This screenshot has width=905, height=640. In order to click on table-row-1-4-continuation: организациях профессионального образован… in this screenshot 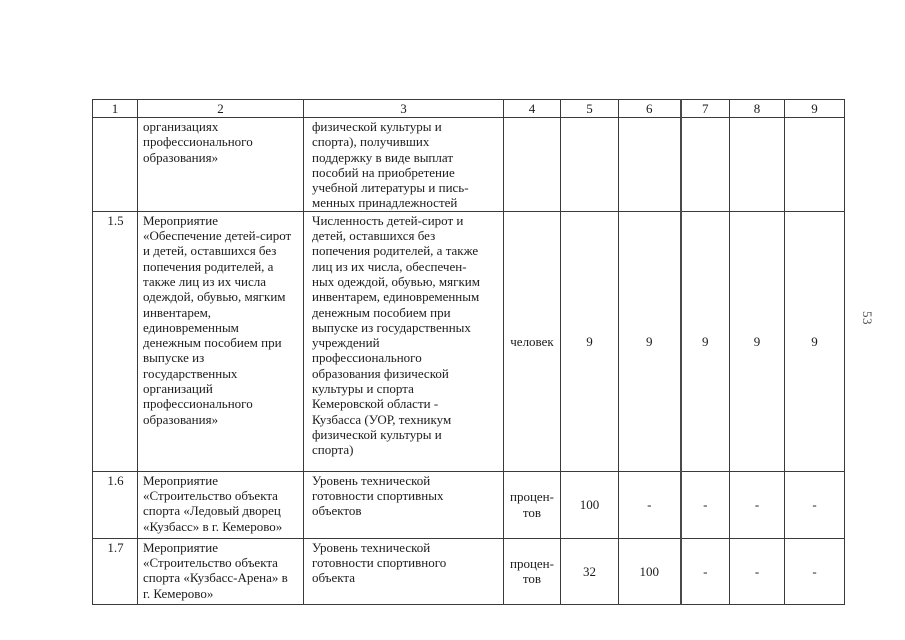, I will do `click(468, 164)`.